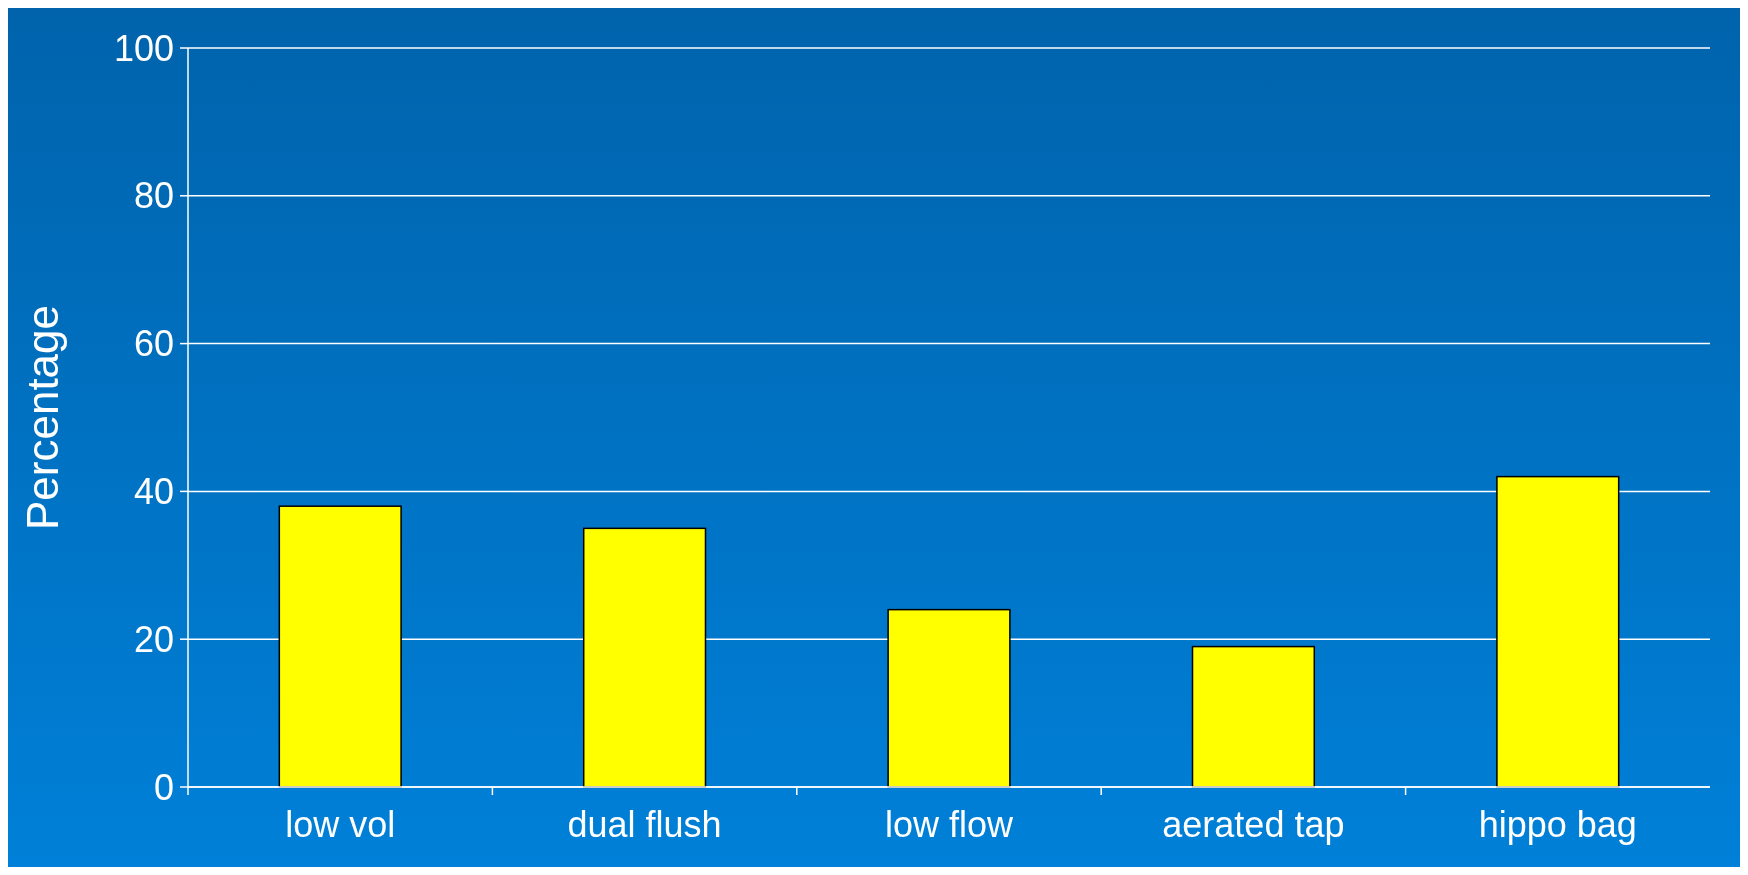  I want to click on y-axis-title: Percentage, so click(42, 417).